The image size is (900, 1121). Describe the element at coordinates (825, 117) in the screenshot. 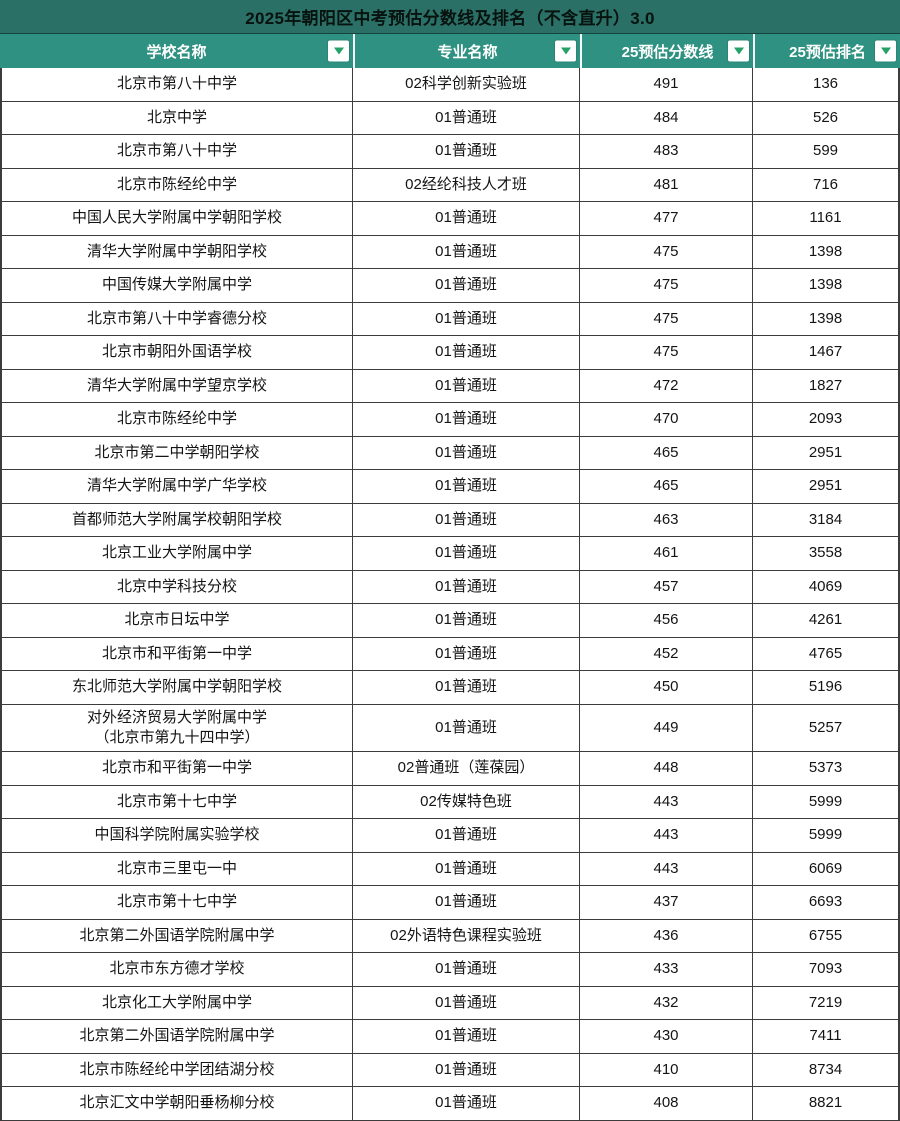

I see `cell-rank: 526` at that location.